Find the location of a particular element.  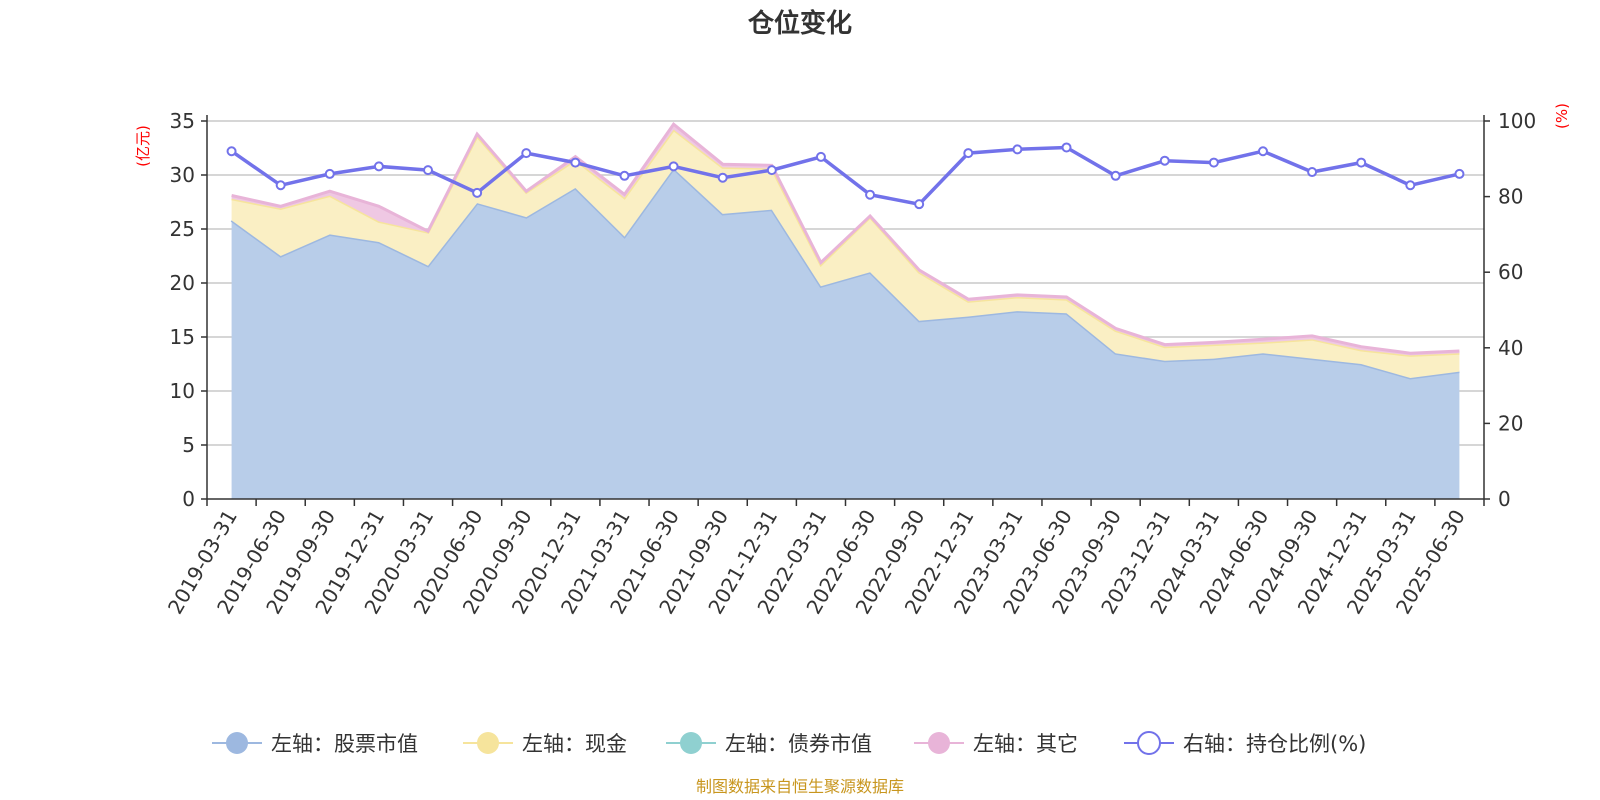

right-axis-tick-label: 80 is located at coordinates (1510, 197).